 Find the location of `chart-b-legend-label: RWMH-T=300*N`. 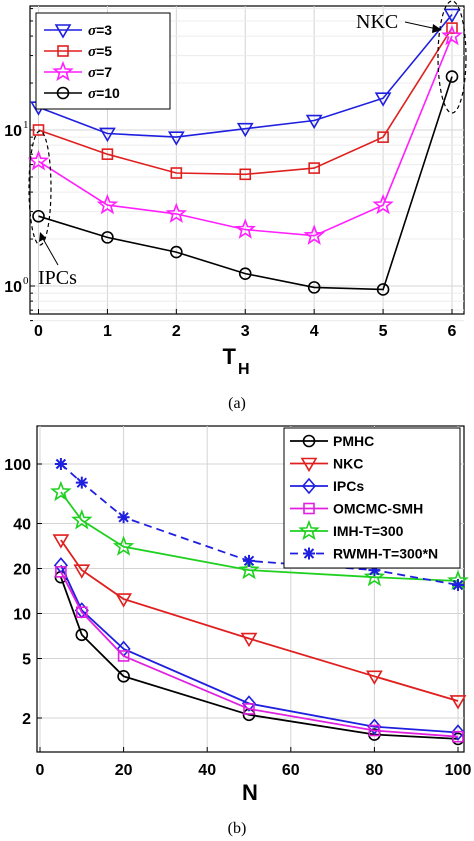

chart-b-legend-label: RWMH-T=300*N is located at coordinates (385, 554).